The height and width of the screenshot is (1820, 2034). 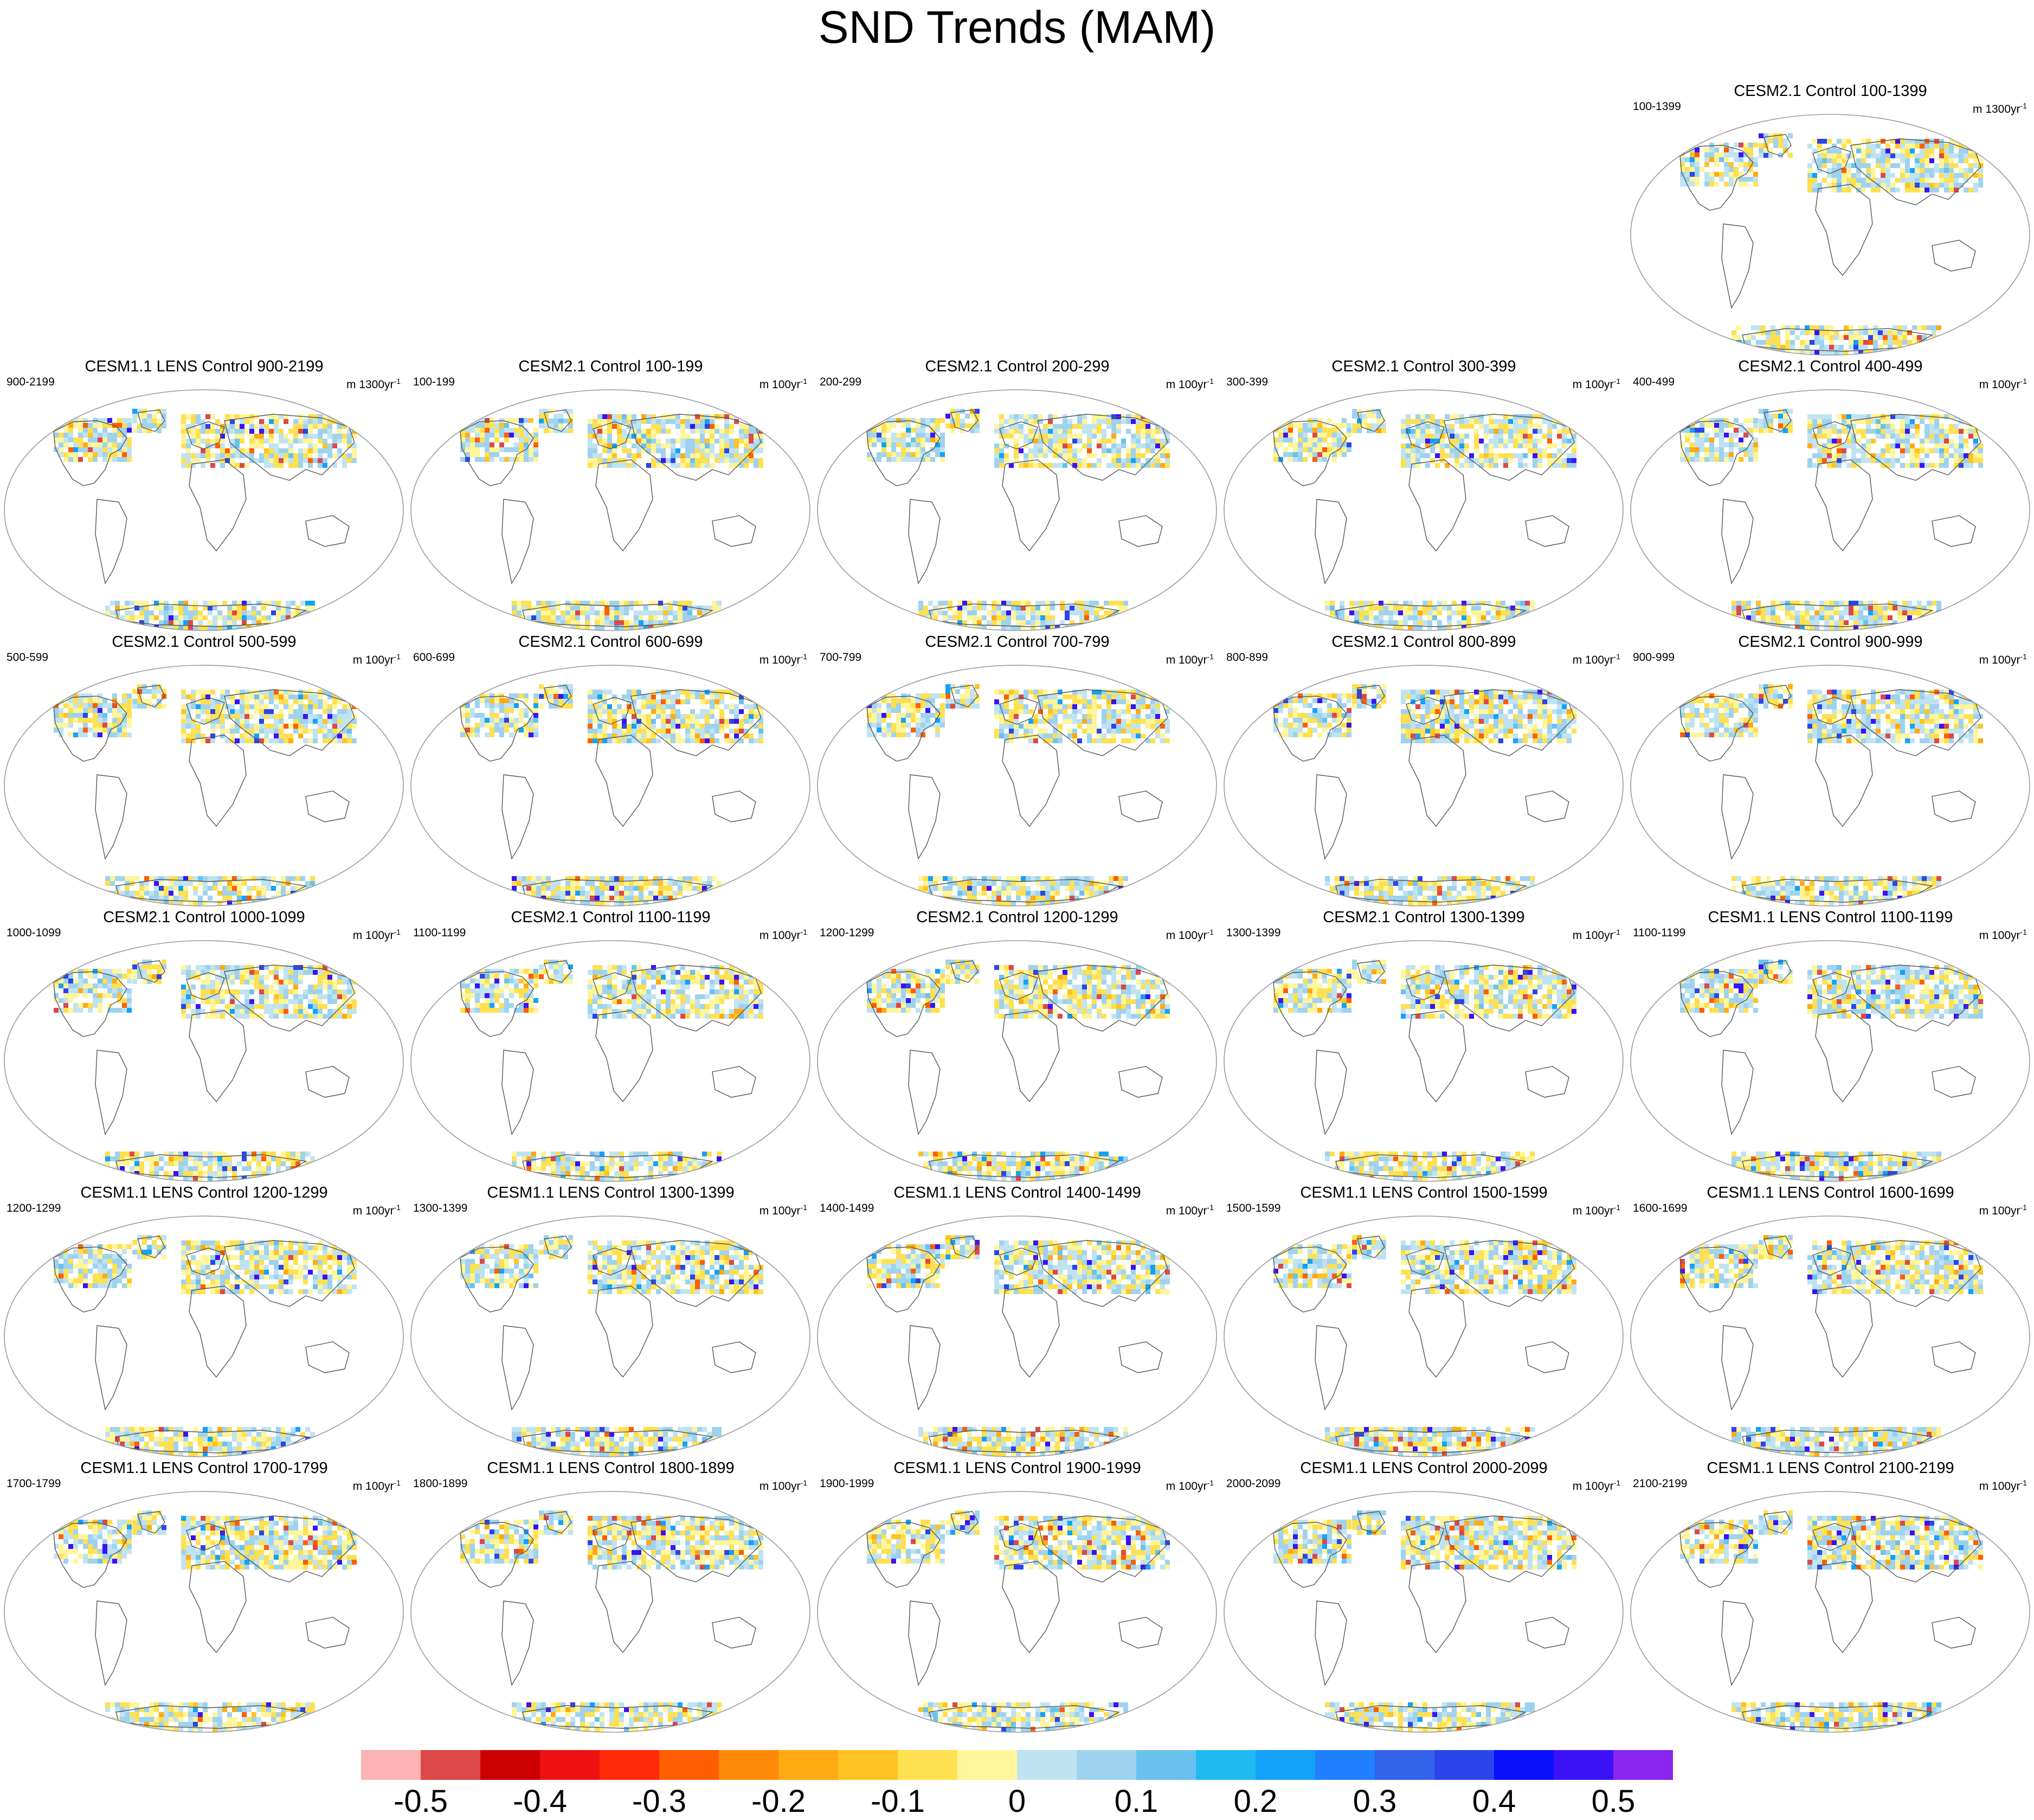 I want to click on colorbar-tick-label: 0.3, so click(x=1375, y=1801).